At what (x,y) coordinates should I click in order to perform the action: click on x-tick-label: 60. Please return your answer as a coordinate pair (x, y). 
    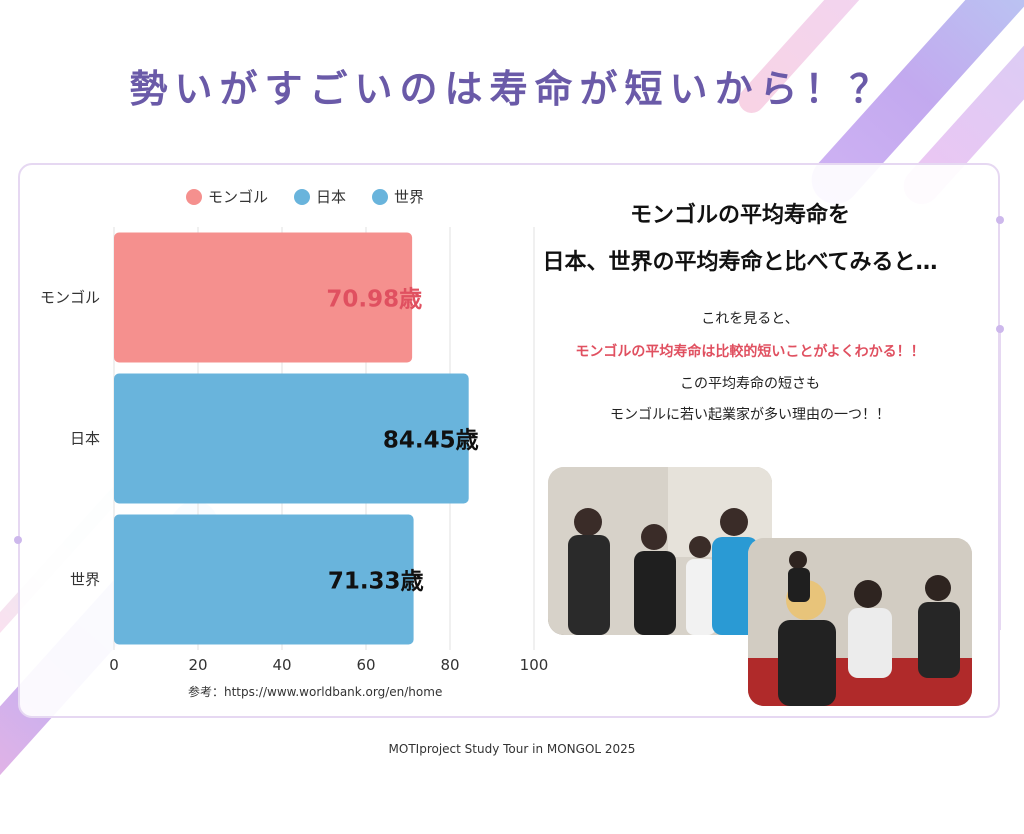
    Looking at the image, I should click on (365, 665).